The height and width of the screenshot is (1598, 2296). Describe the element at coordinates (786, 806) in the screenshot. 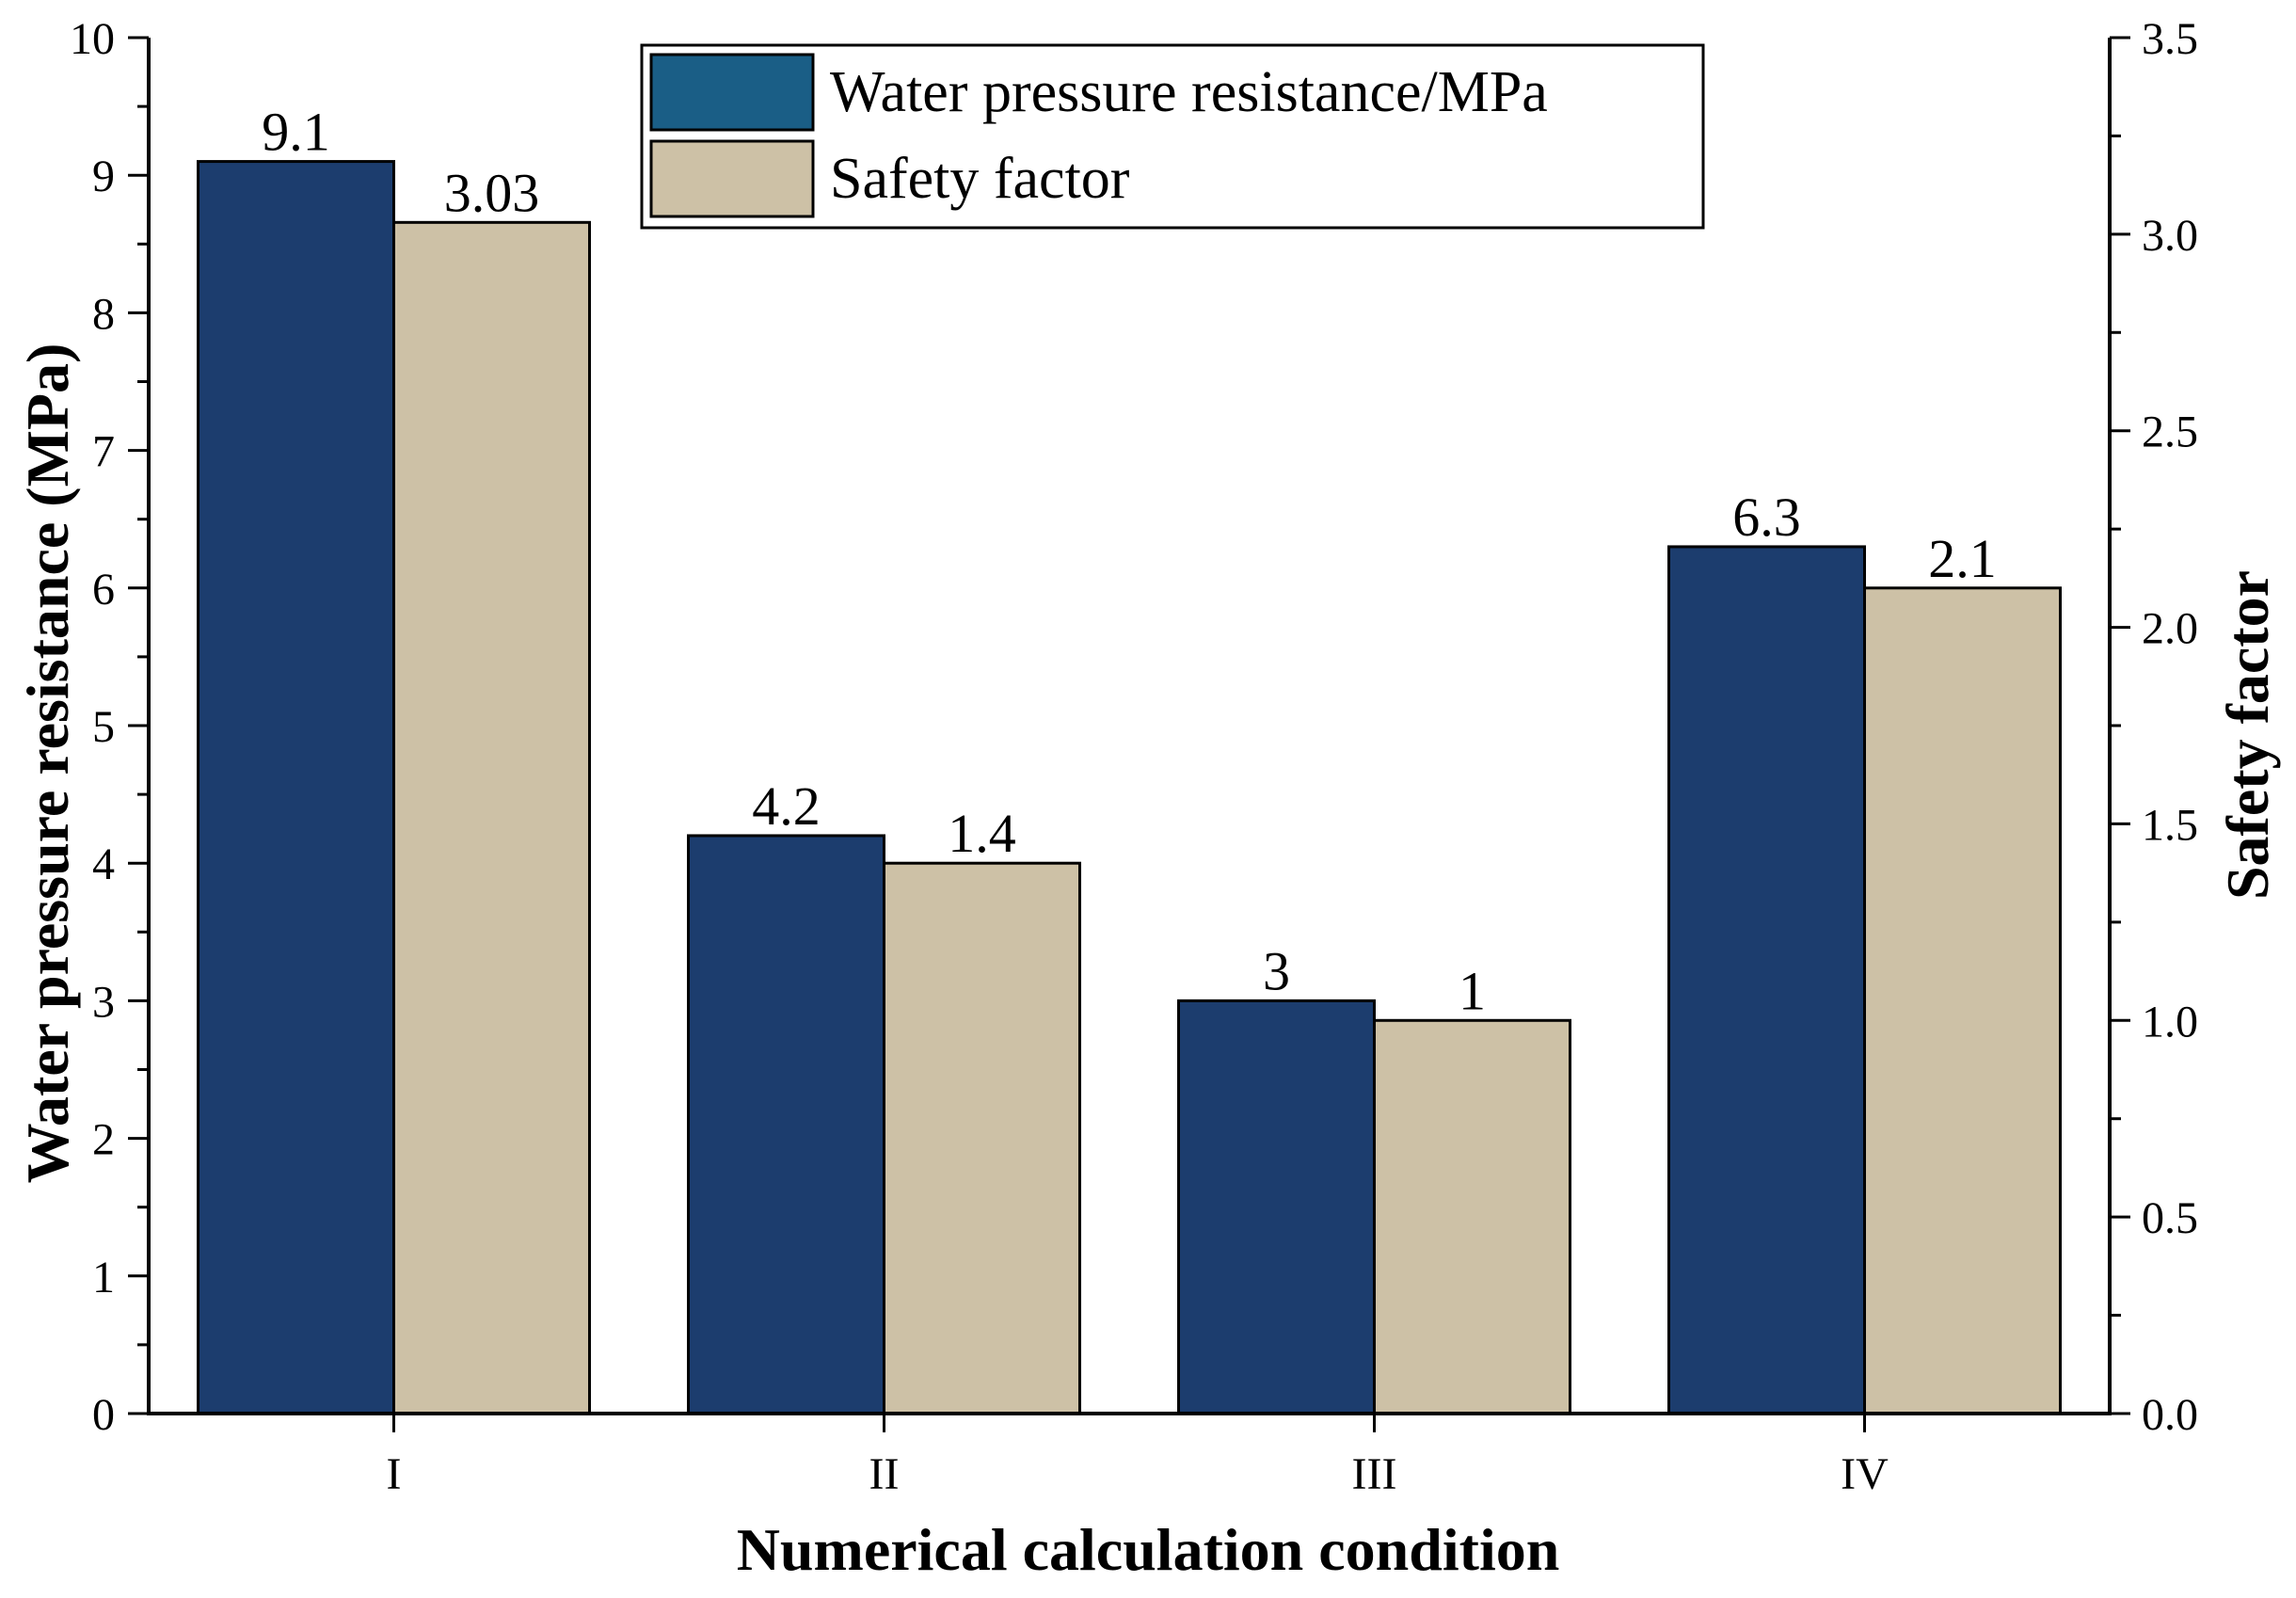

I see `data-label-water-pressure-II: 4.2` at that location.